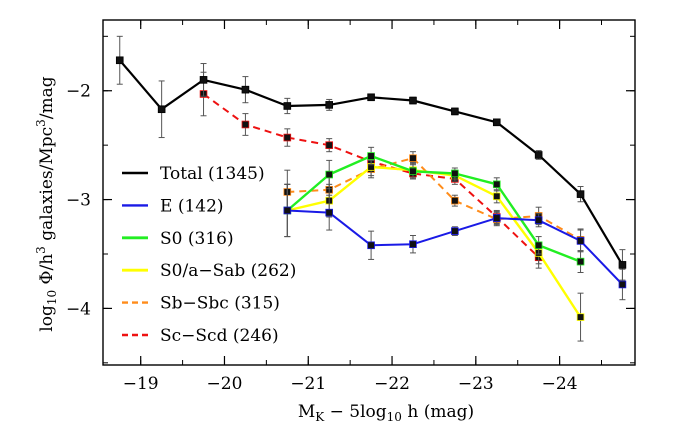 This screenshot has height=427, width=690. I want to click on y-axis-label: log10 Φ/h3 galaxies/Mpc3/mag, so click(46, 203).